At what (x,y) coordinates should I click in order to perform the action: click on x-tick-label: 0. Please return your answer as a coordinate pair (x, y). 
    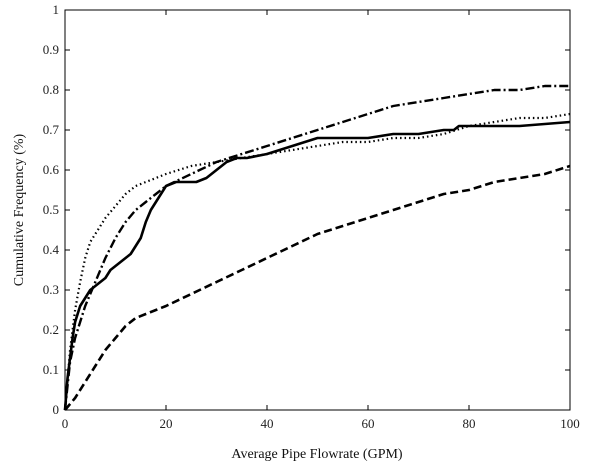
    Looking at the image, I should click on (65, 423).